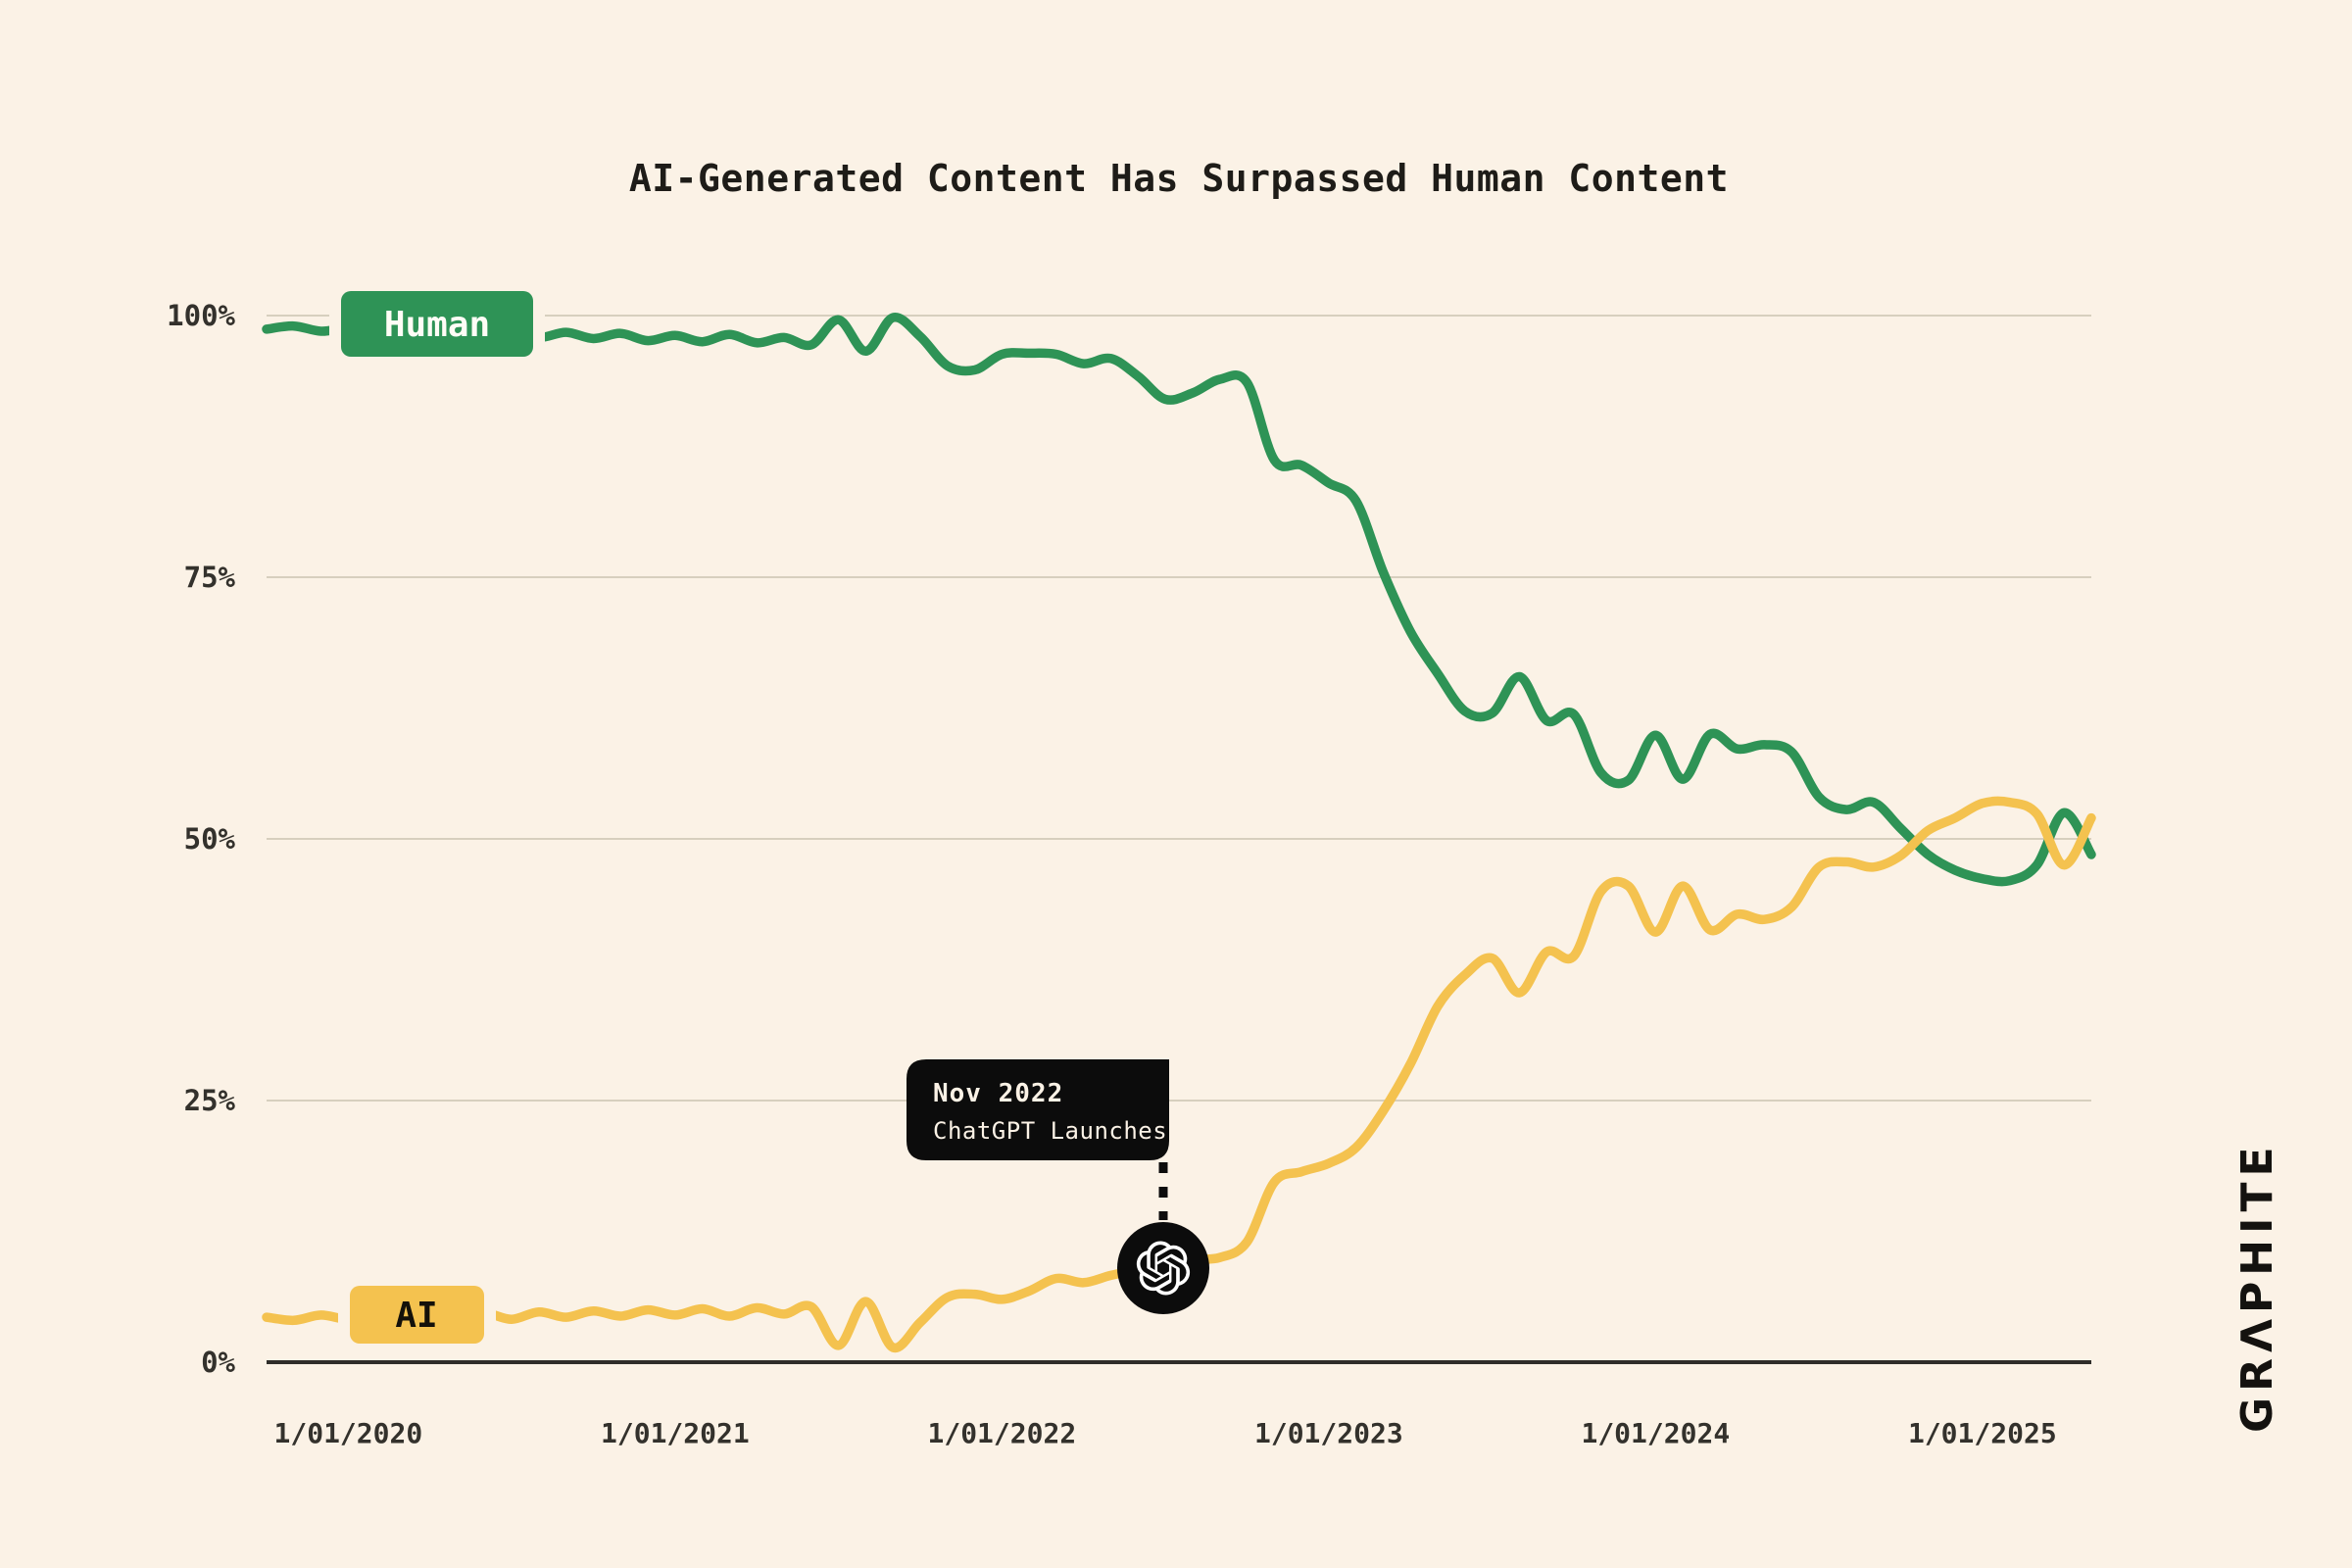 The image size is (2352, 1568). Describe the element at coordinates (1655, 1433) in the screenshot. I see `x-tick-label-1-01-2024: 1/01/2024` at that location.